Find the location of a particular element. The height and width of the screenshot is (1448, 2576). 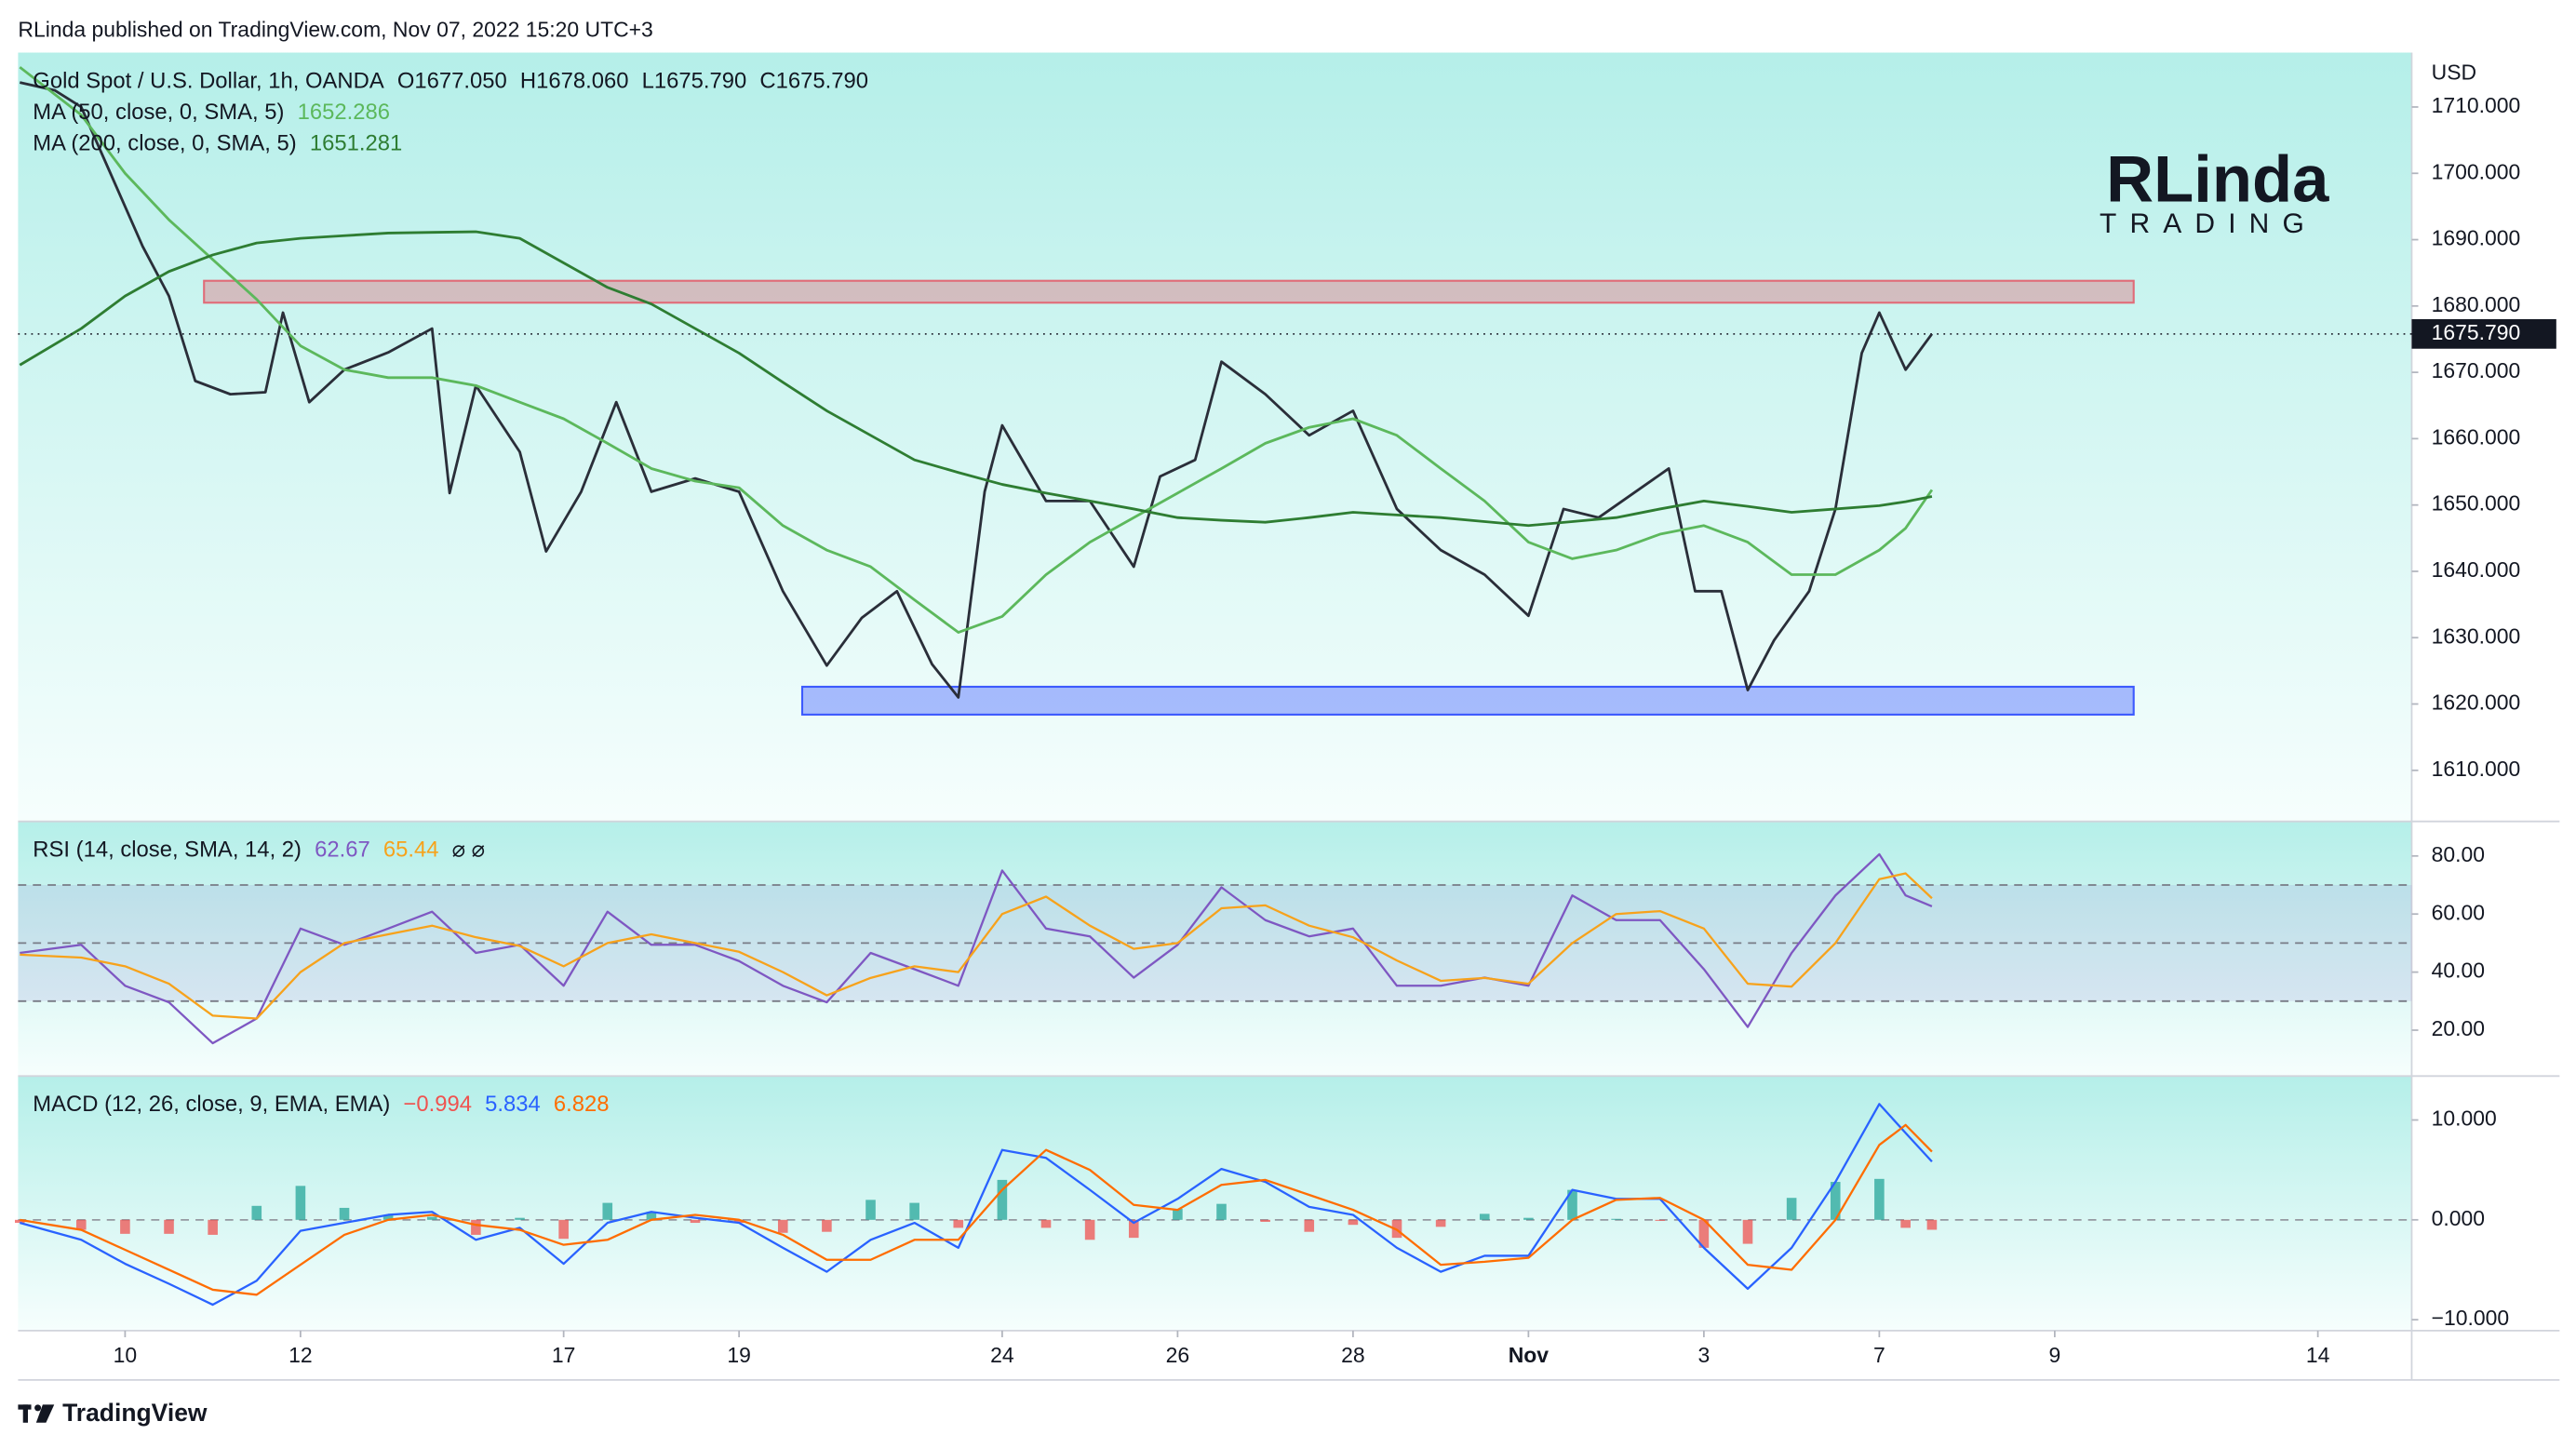

legend-value: 1651.281 is located at coordinates (356, 143).